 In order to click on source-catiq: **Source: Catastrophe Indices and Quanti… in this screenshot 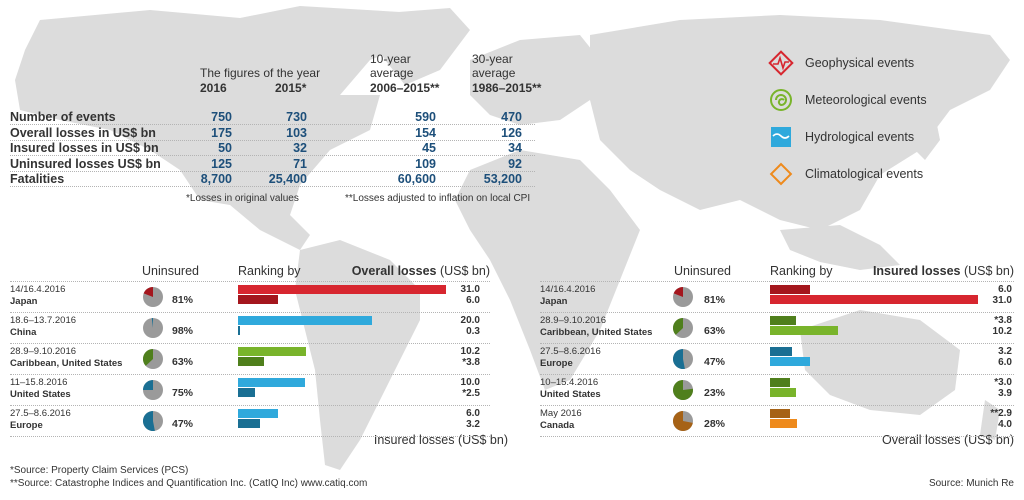, I will do `click(189, 483)`.